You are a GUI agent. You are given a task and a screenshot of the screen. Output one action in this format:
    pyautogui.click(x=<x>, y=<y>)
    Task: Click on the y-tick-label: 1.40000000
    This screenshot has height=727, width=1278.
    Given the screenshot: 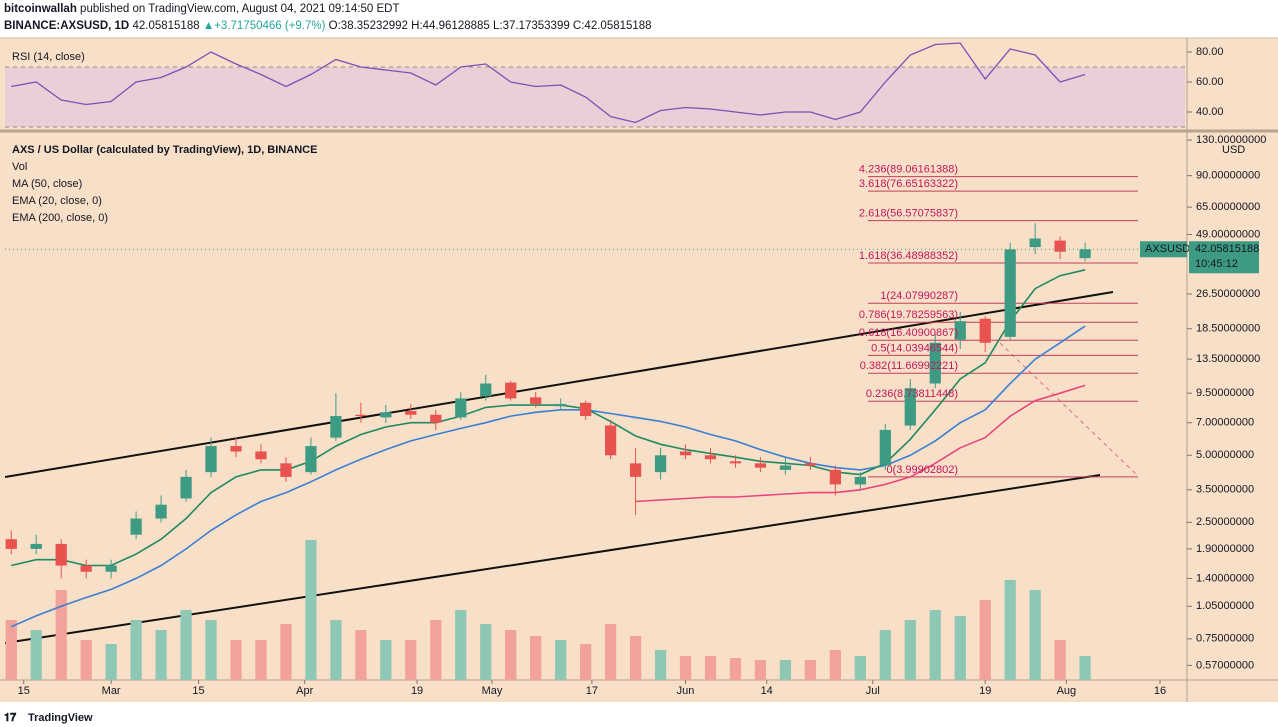 What is the action you would take?
    pyautogui.click(x=1225, y=578)
    